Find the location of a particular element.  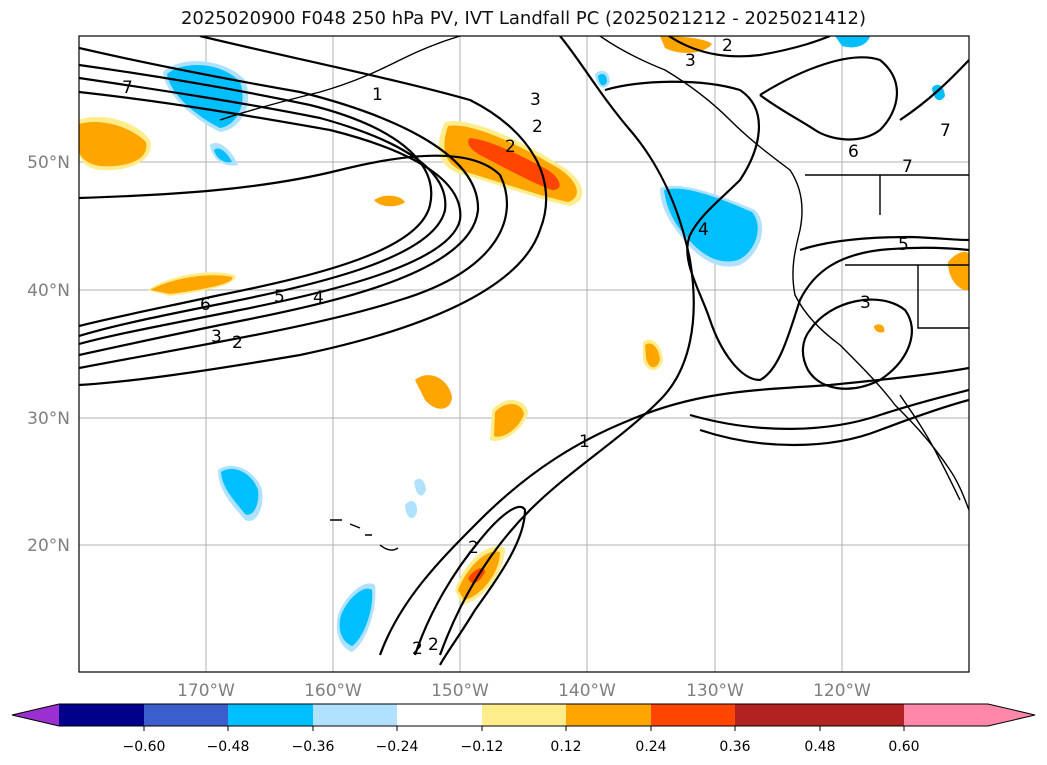

colorbar-extension-high is located at coordinates (1011, 715).